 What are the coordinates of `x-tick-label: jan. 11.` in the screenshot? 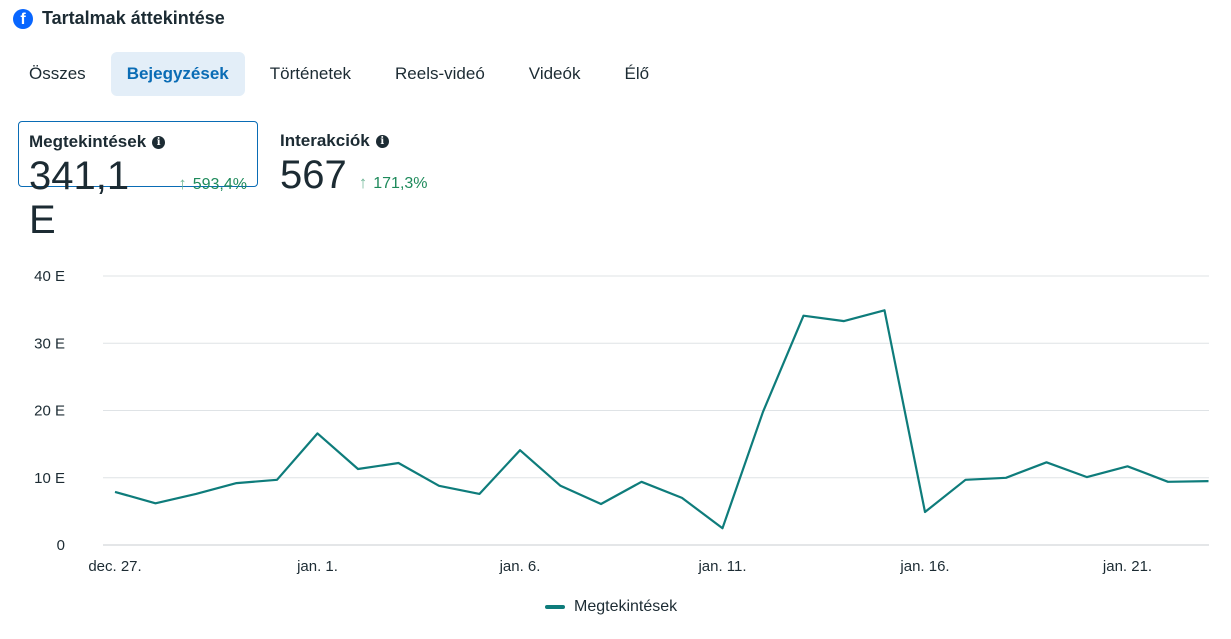 It's located at (721, 566).